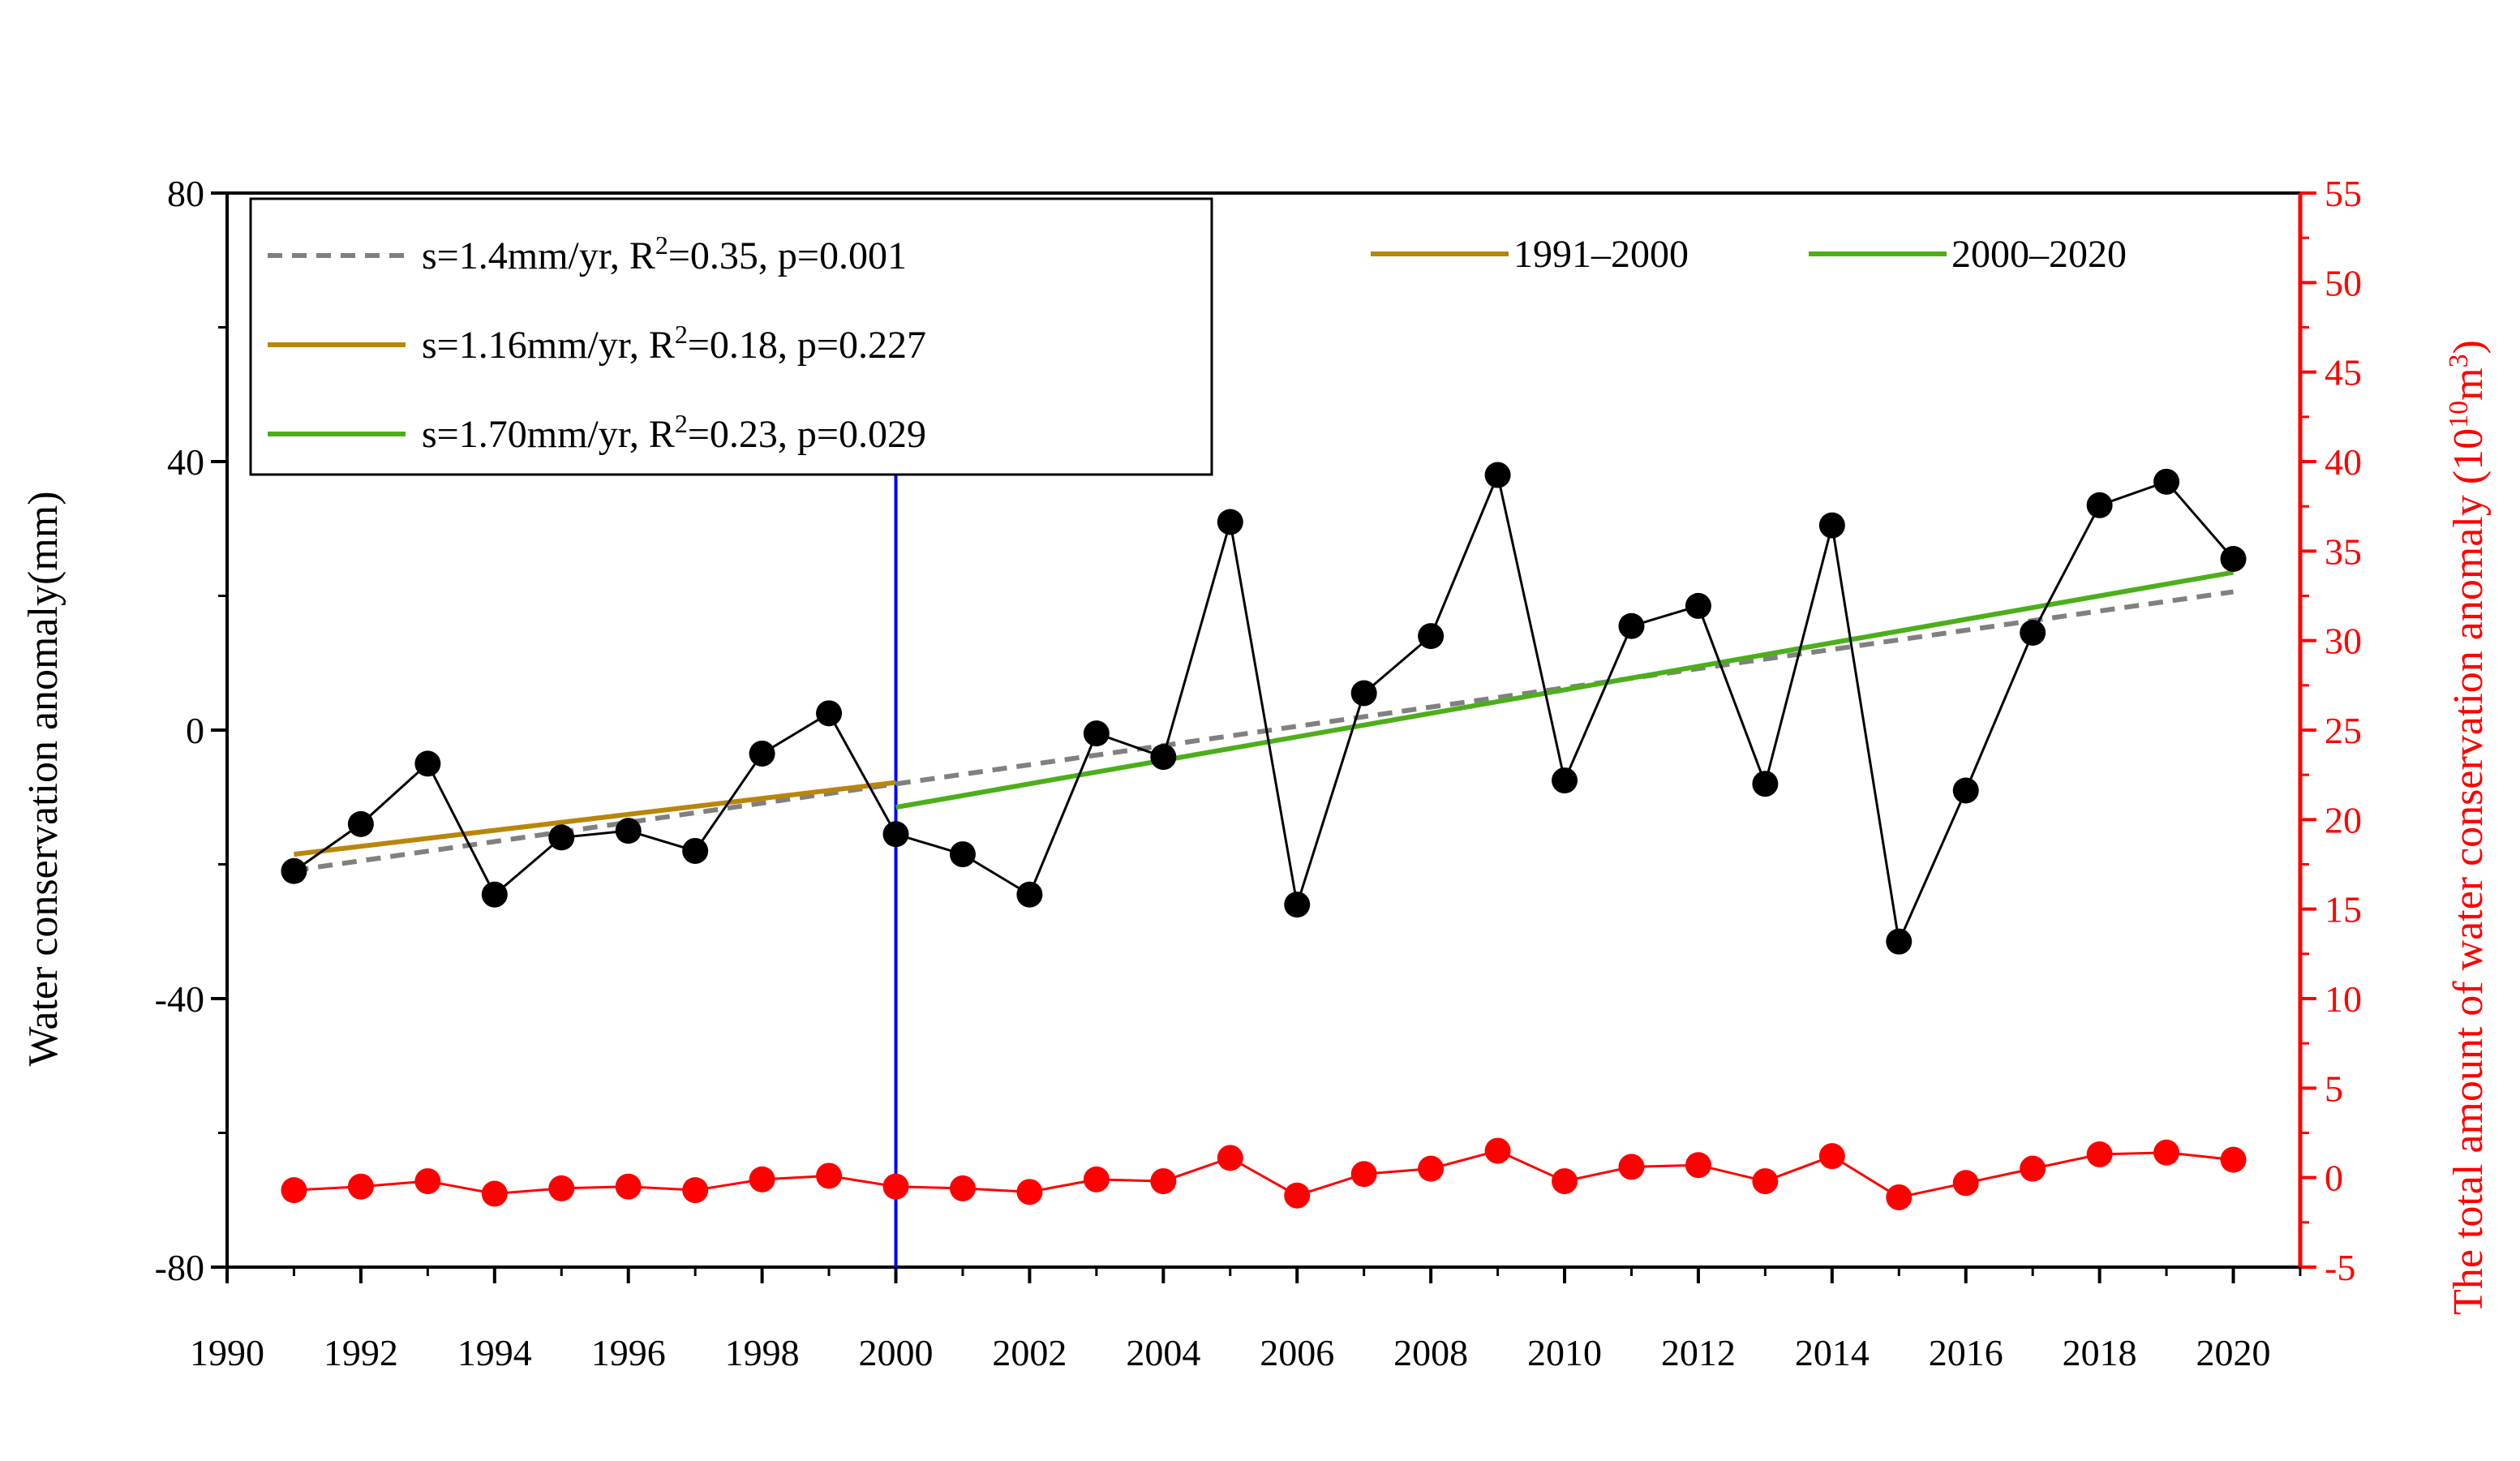  What do you see at coordinates (195, 730) in the screenshot?
I see `left-tick-label: 0` at bounding box center [195, 730].